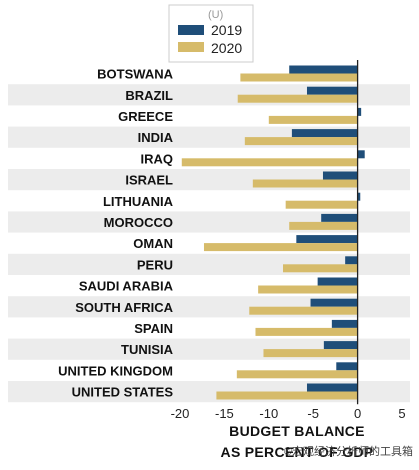 This screenshot has width=419, height=470. I want to click on category-label: UNITED STATES, so click(123, 392).